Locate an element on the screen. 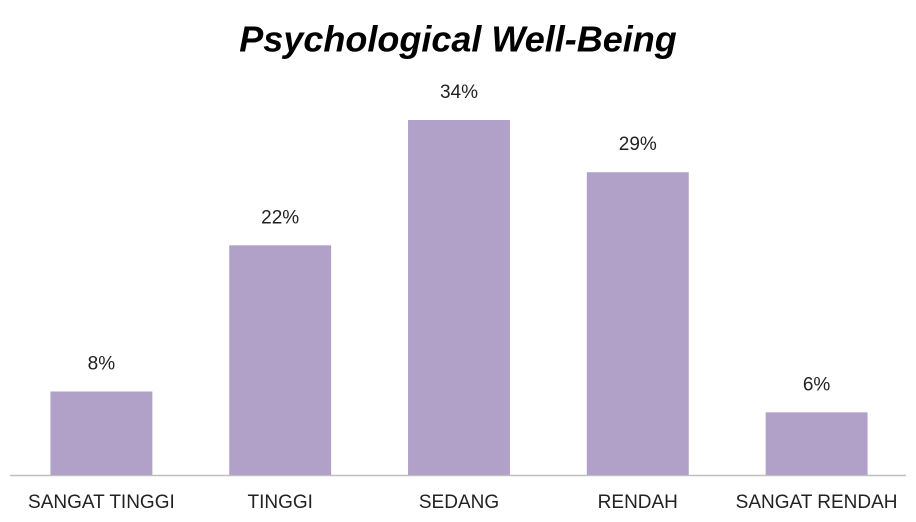  value-label: 6% is located at coordinates (817, 384).